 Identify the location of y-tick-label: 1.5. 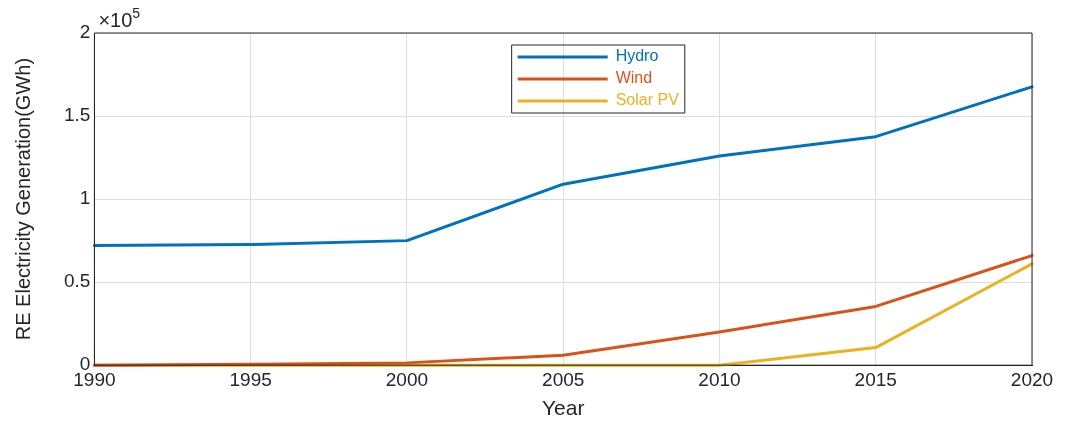
(77, 115).